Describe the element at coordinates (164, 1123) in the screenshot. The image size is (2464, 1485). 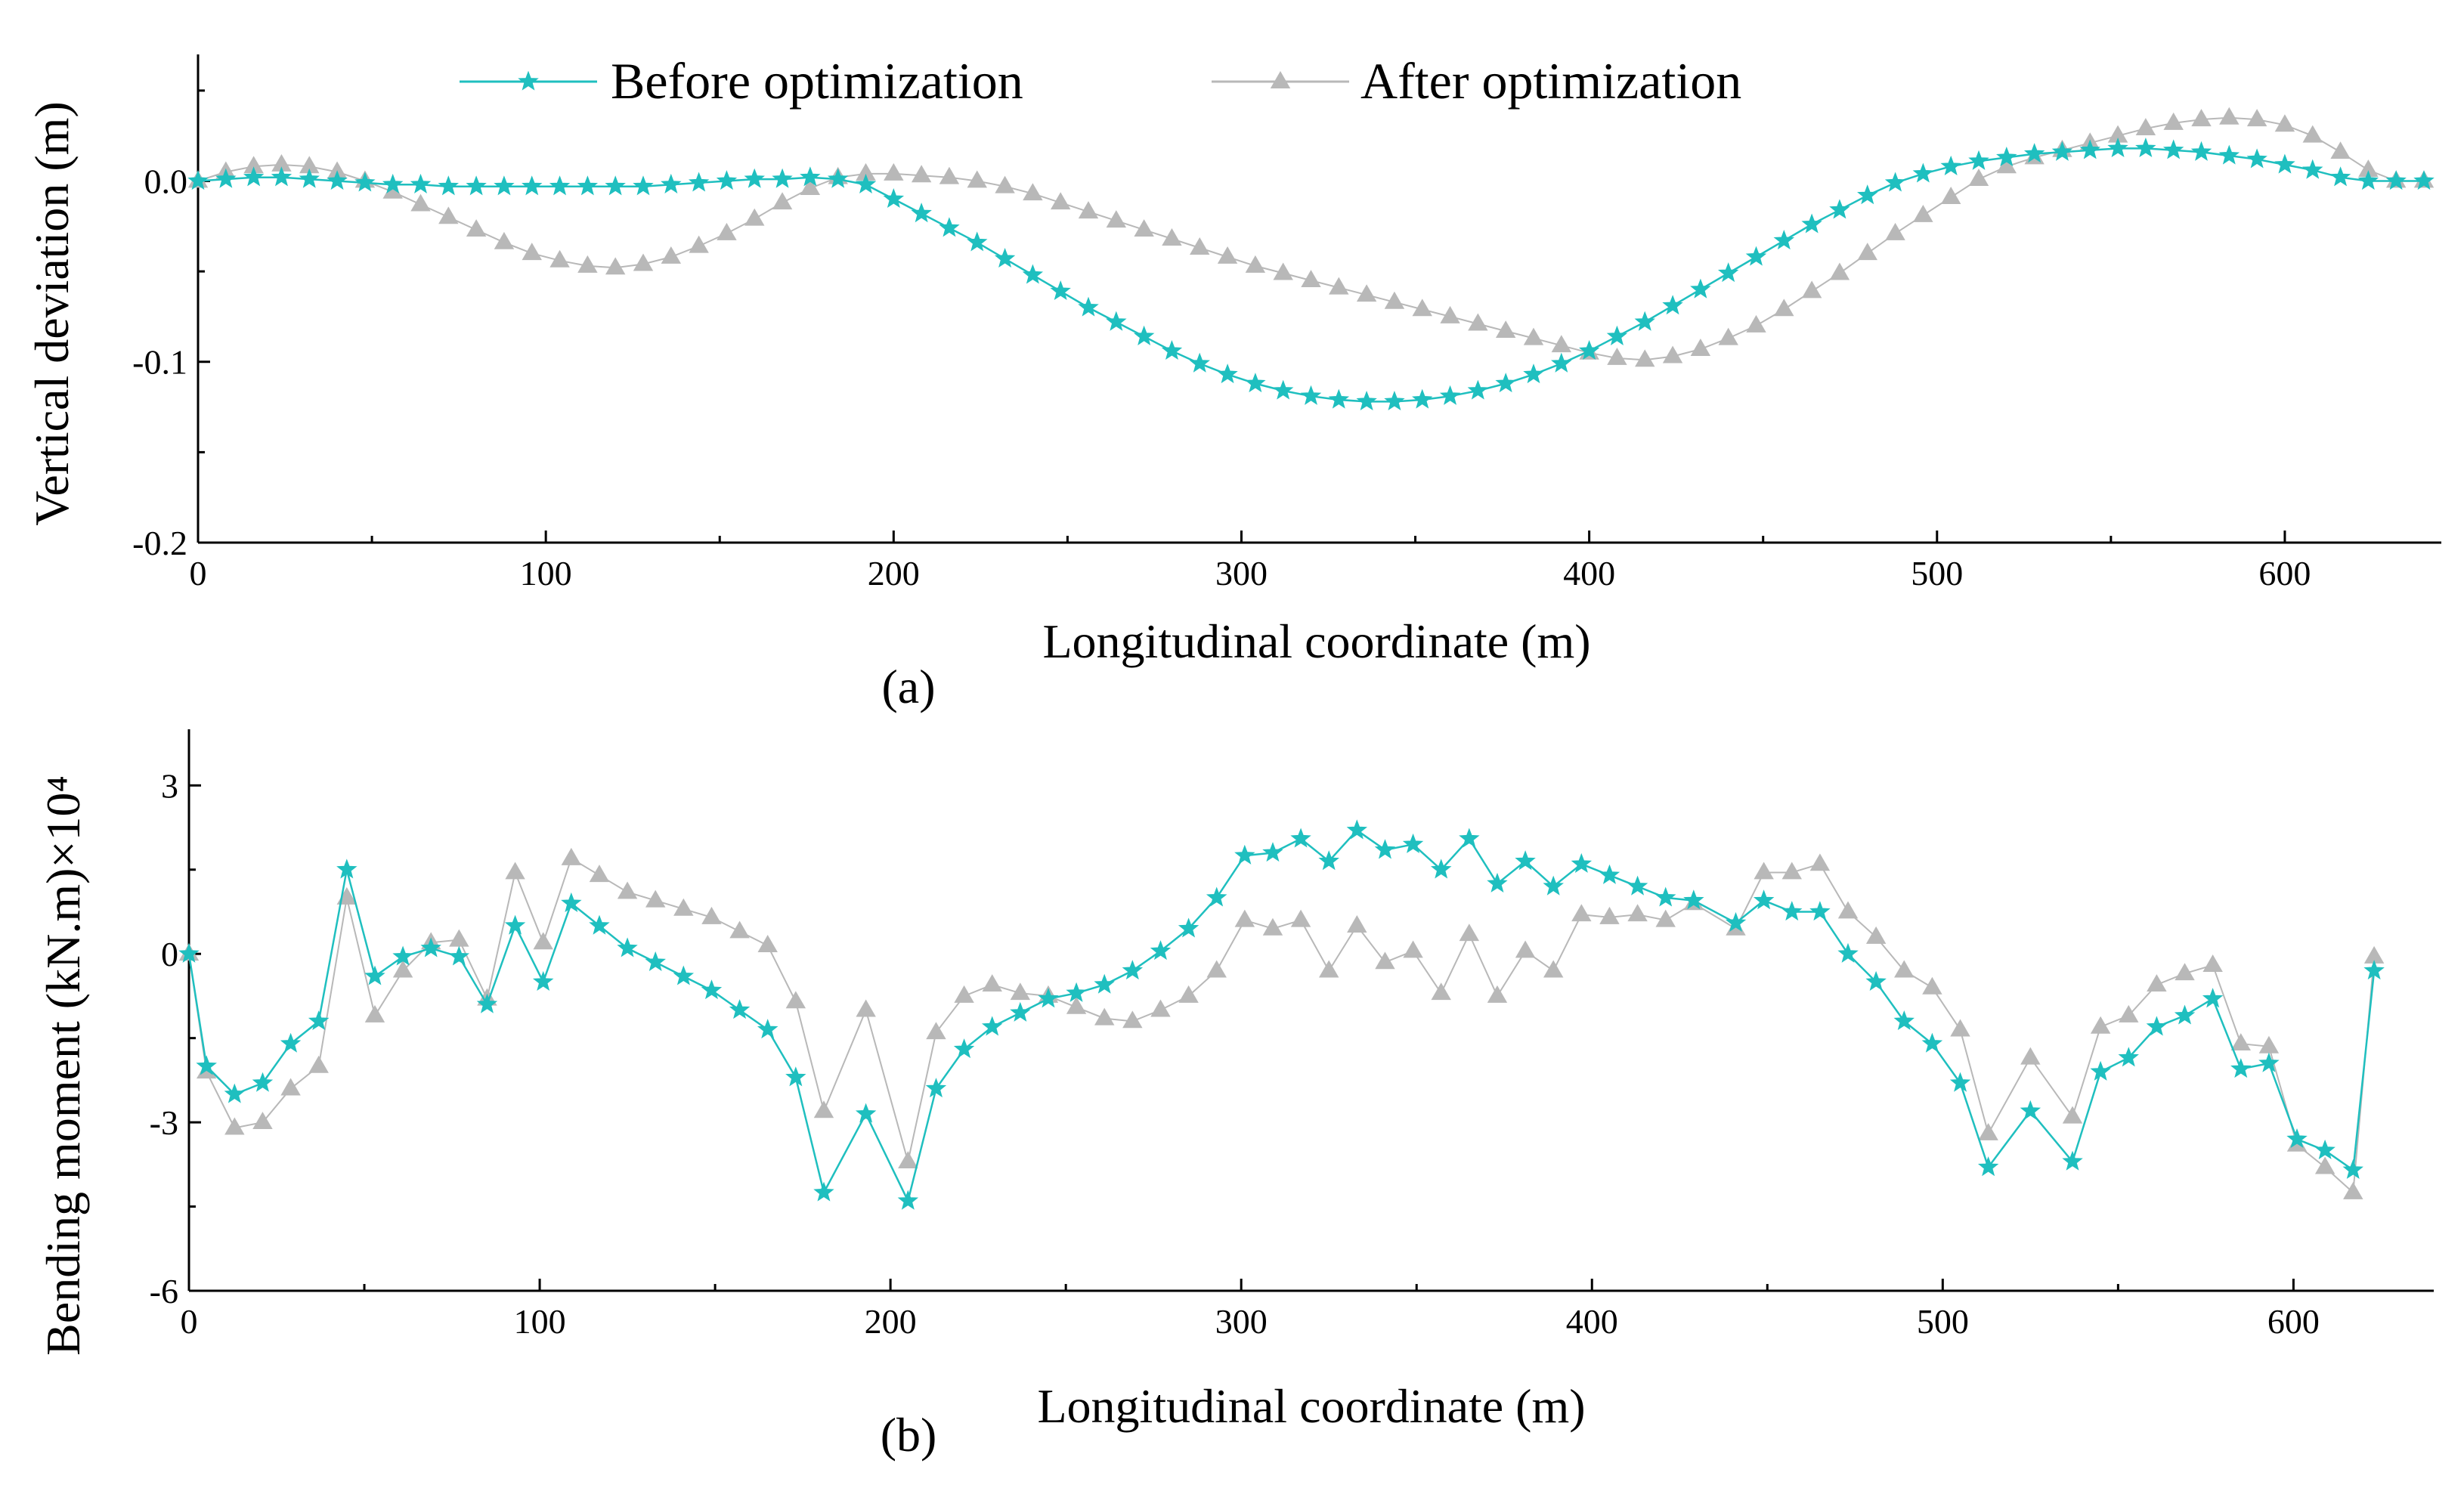
I see `y-tick-label: -3` at that location.